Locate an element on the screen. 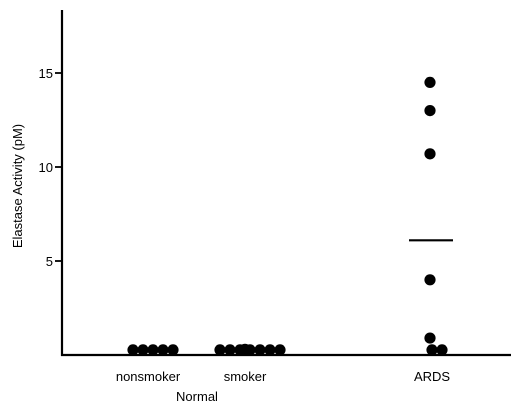 This screenshot has width=511, height=406. category-label-ARDS: ARDS is located at coordinates (432, 376).